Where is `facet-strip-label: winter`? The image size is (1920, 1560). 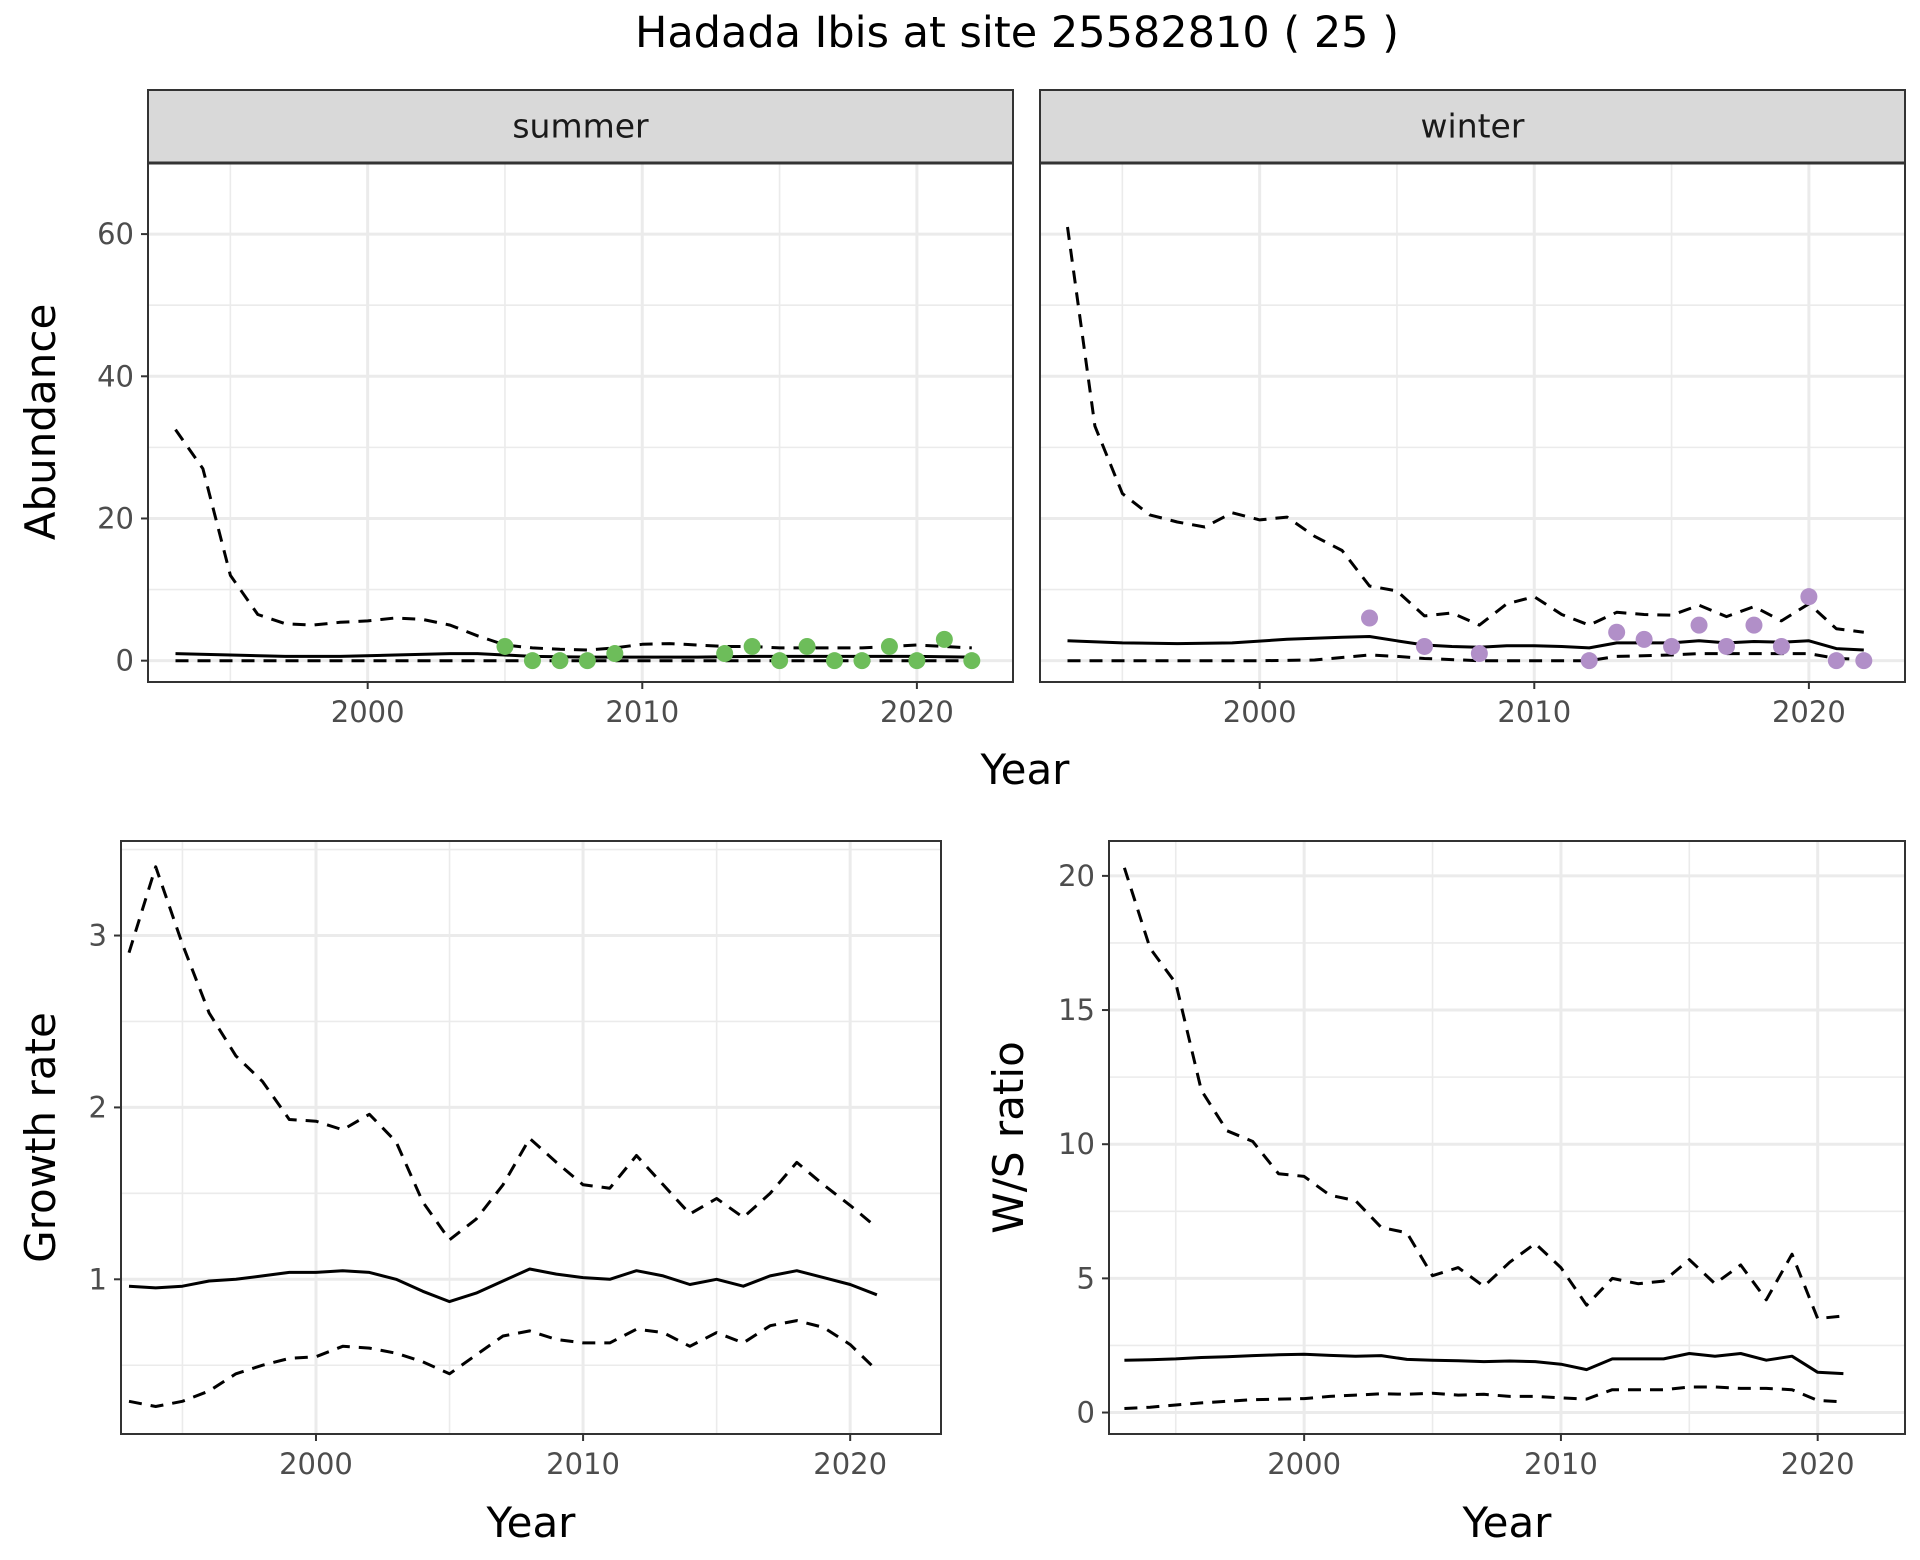 facet-strip-label: winter is located at coordinates (1473, 126).